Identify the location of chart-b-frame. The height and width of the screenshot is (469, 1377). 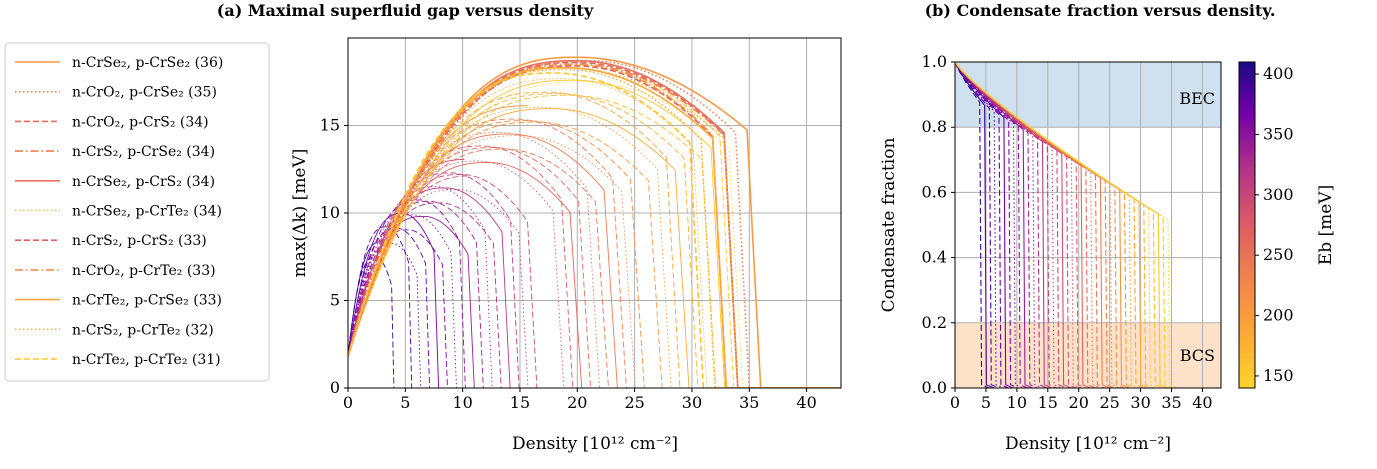
(1088, 225).